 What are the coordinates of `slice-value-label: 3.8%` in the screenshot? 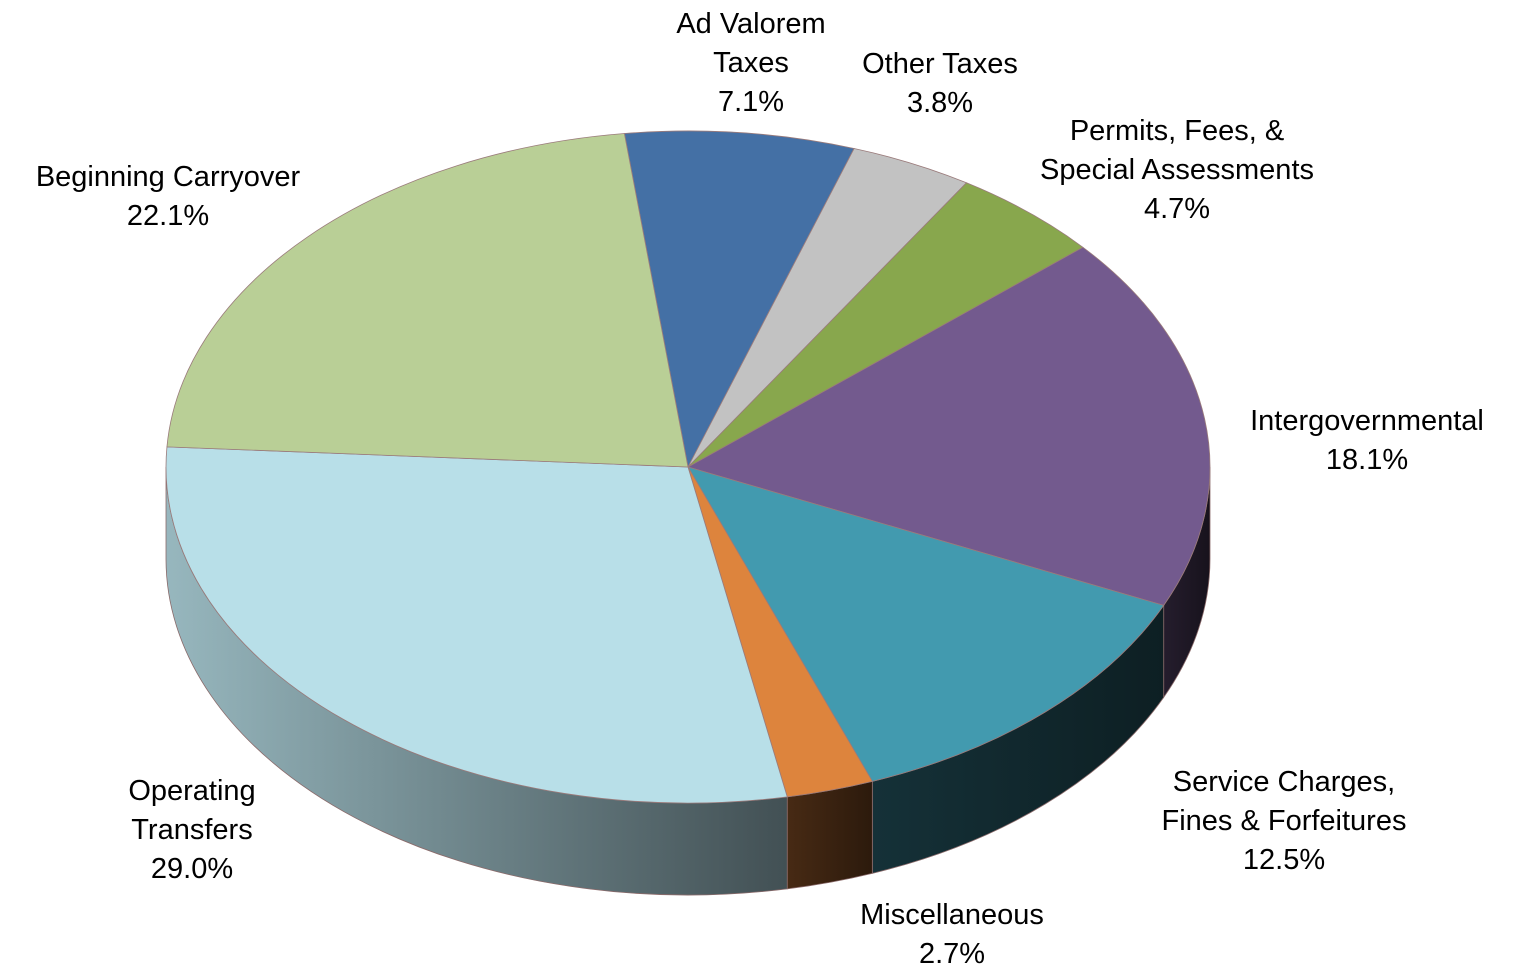 It's located at (940, 103).